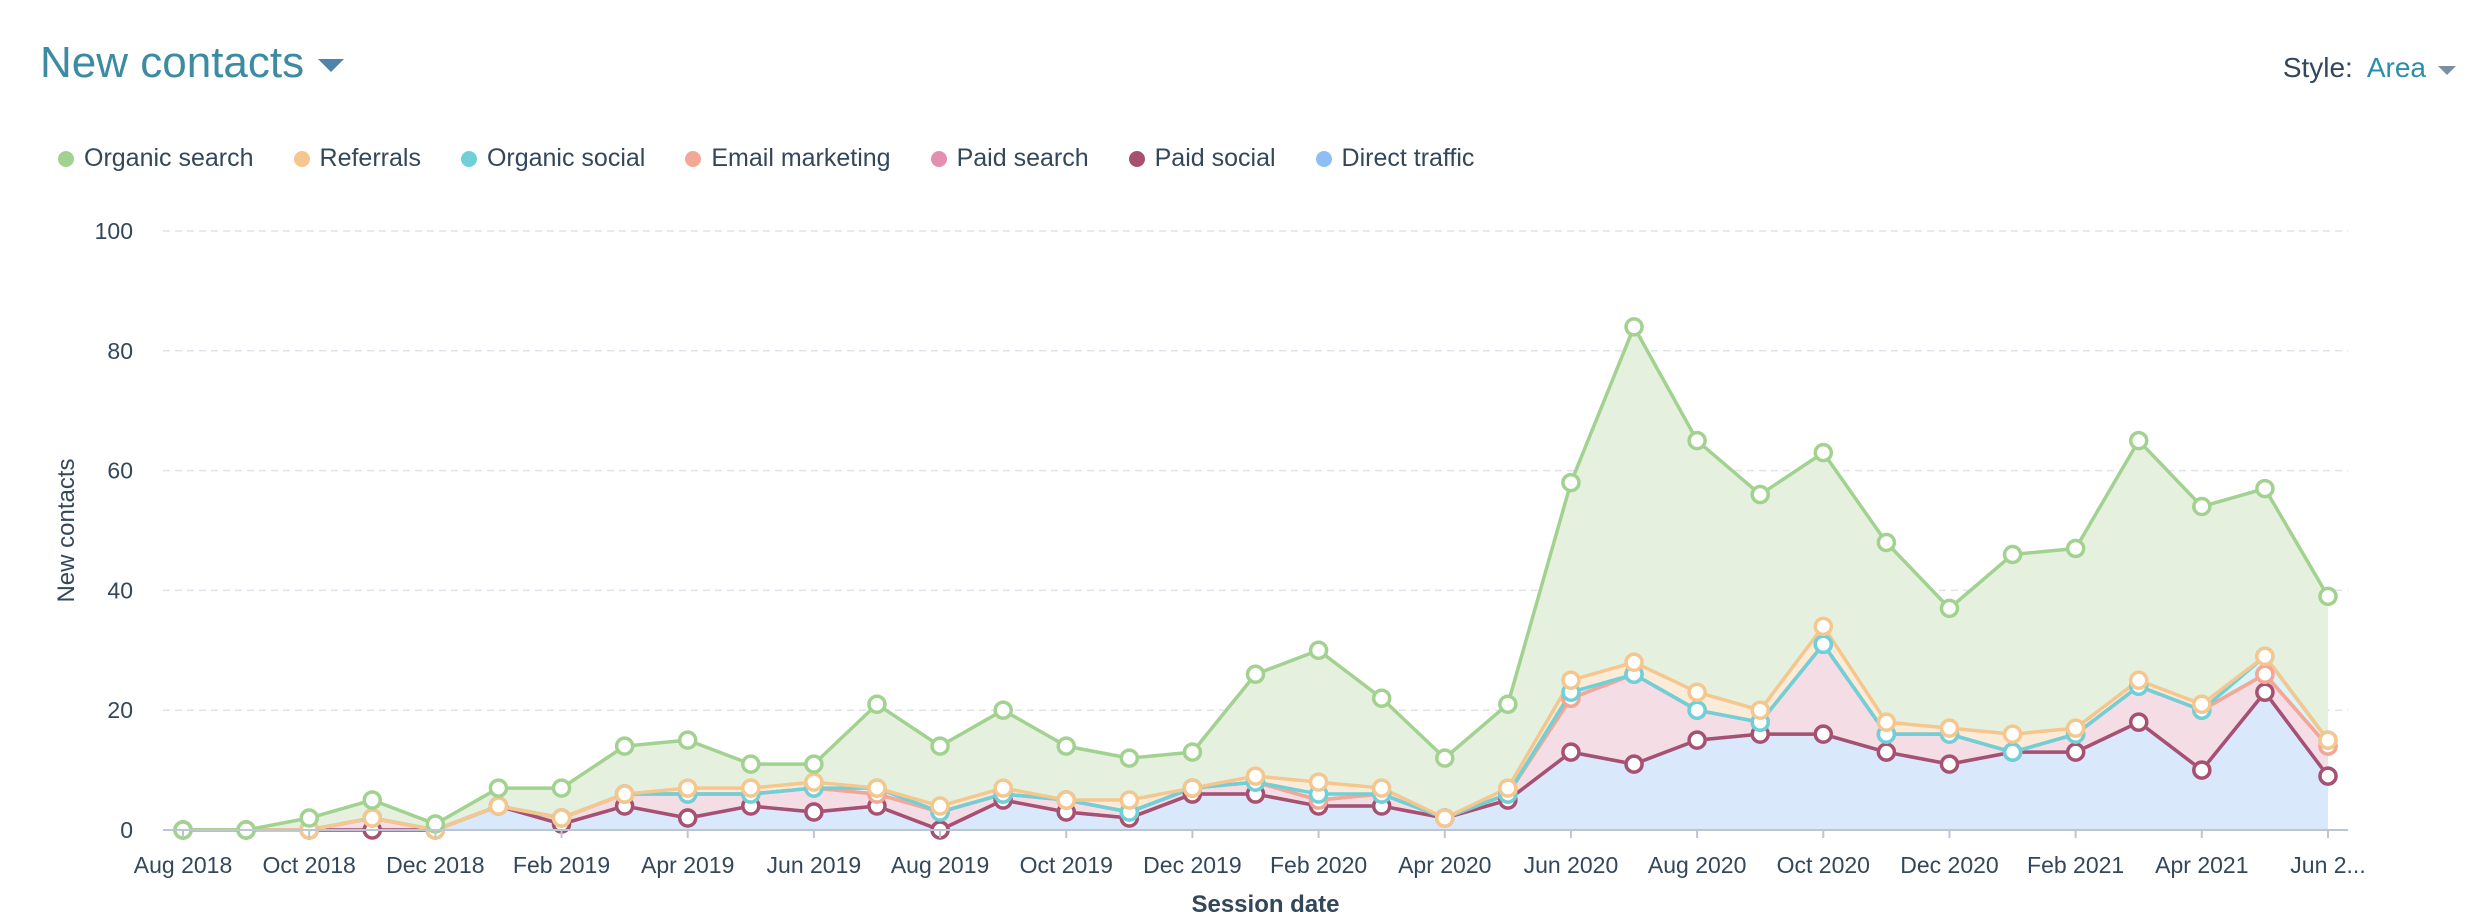  Describe the element at coordinates (172, 62) in the screenshot. I see `report-title: New contacts` at that location.